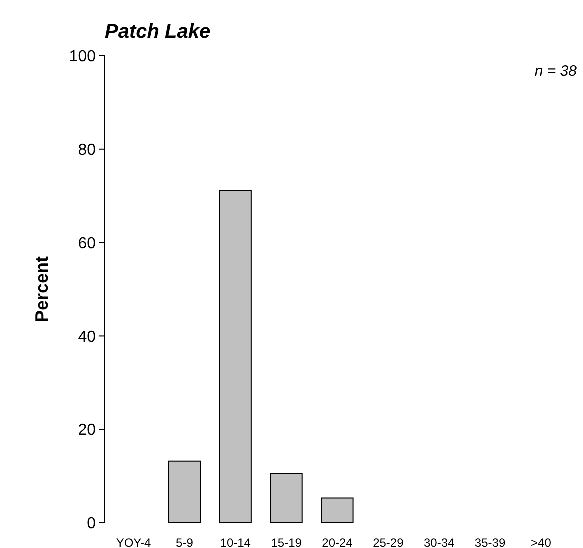 The image size is (583, 548). I want to click on y-axis-title: Percent, so click(42, 289).